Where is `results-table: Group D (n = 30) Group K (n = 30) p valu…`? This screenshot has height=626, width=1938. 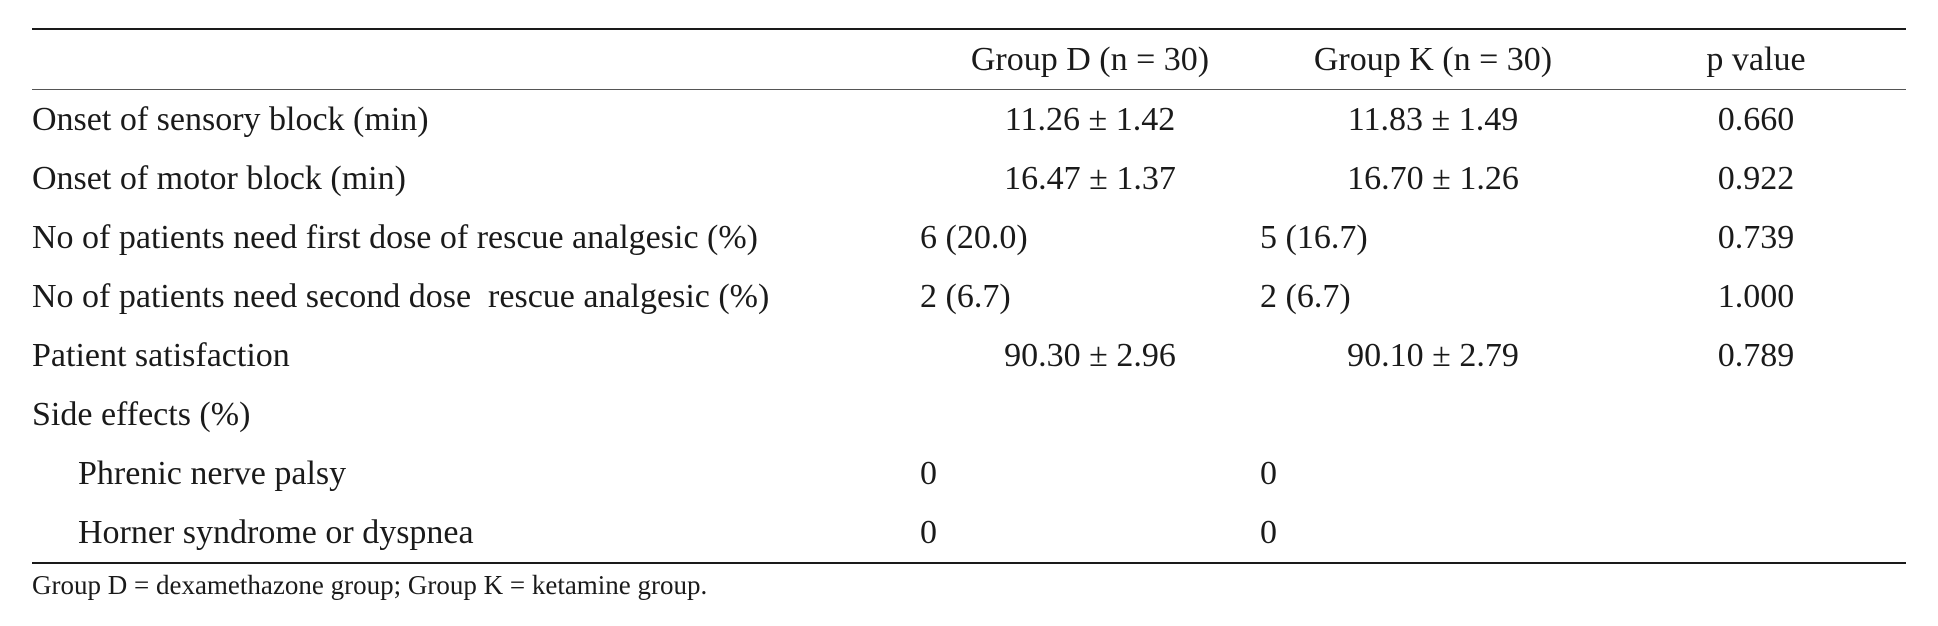 results-table: Group D (n = 30) Group K (n = 30) p valu… is located at coordinates (969, 59).